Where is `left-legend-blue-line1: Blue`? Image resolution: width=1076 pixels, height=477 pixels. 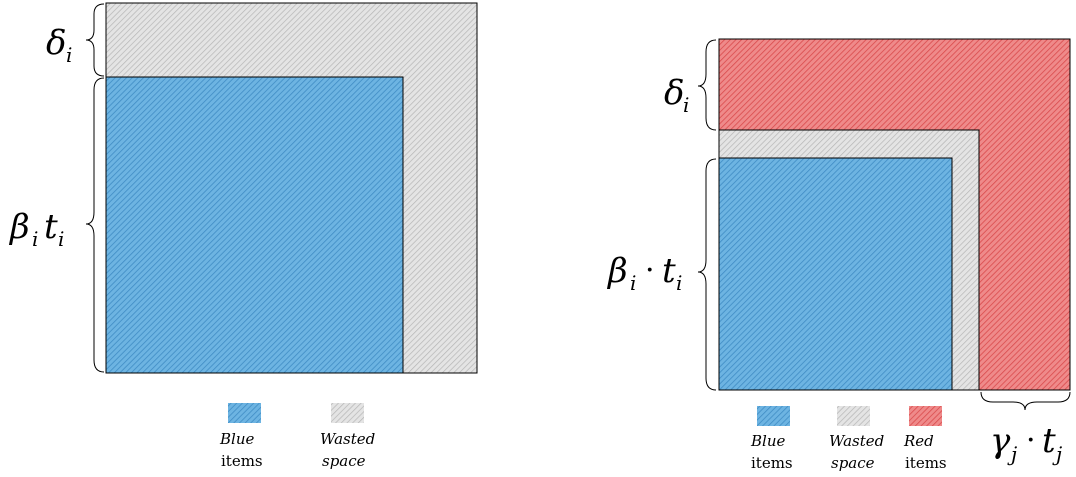
left-legend-blue-line1: Blue is located at coordinates (236, 439).